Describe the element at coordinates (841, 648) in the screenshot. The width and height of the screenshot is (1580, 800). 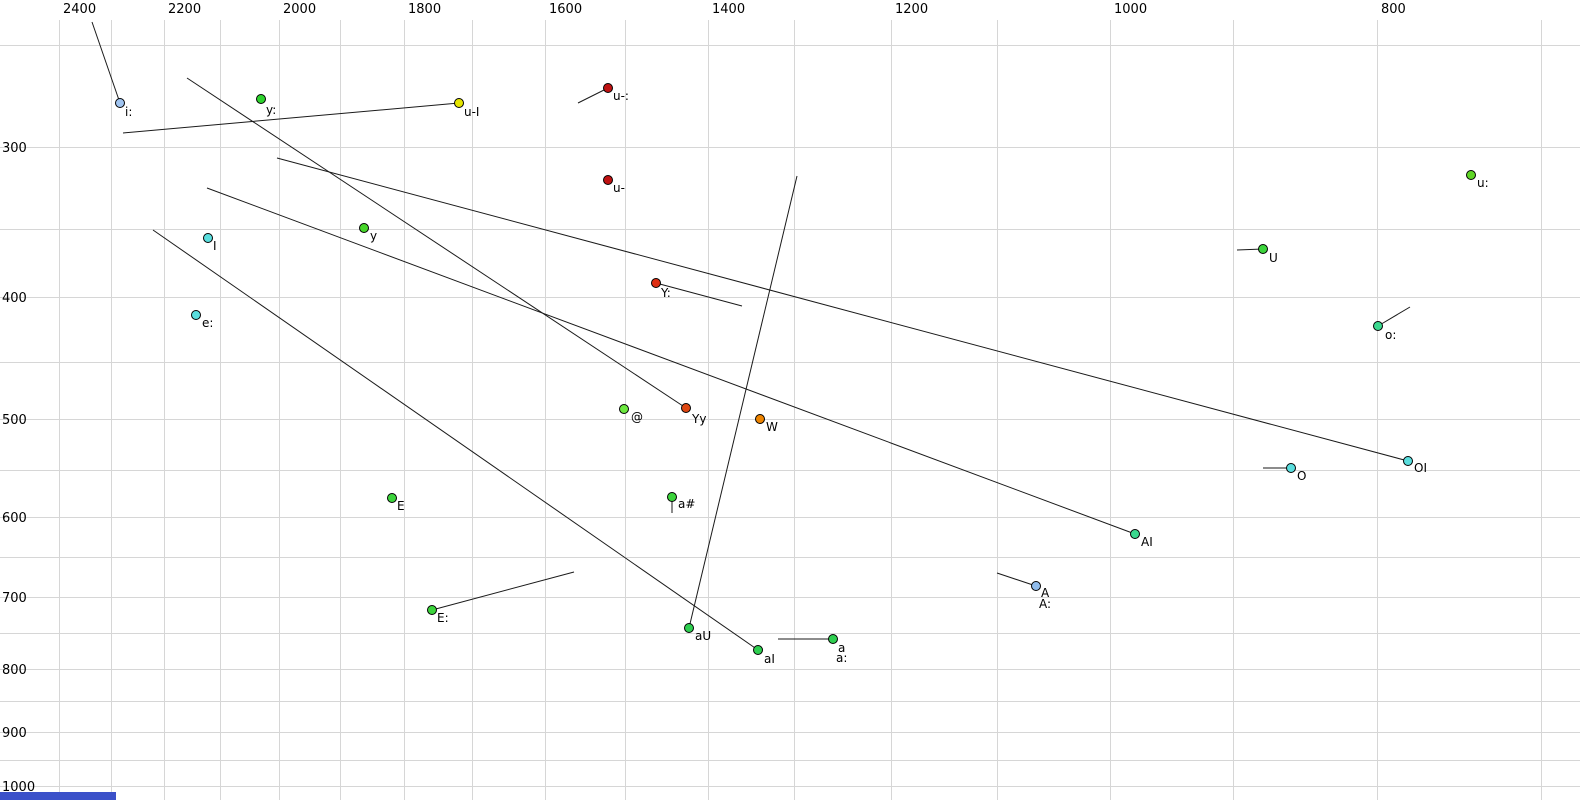
I see `vowel-label-a: a` at that location.